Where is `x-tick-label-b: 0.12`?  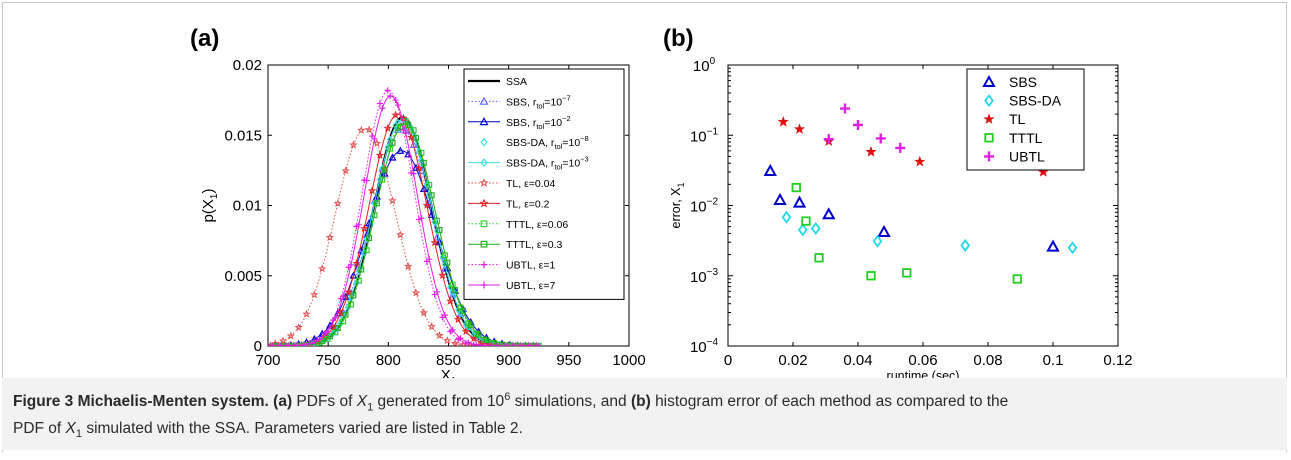
x-tick-label-b: 0.12 is located at coordinates (1117, 360).